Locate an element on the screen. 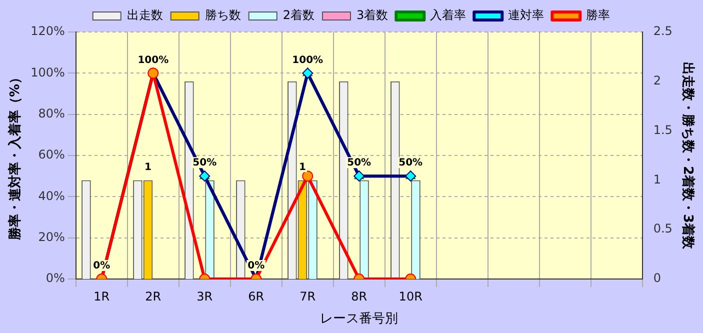 The height and width of the screenshot is (333, 703). y2-tick-label: 1 is located at coordinates (657, 179).